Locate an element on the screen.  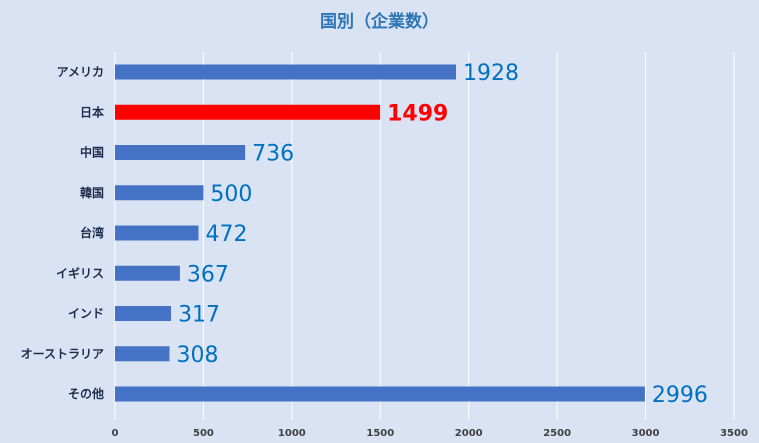
data-label: 500 is located at coordinates (231, 194).